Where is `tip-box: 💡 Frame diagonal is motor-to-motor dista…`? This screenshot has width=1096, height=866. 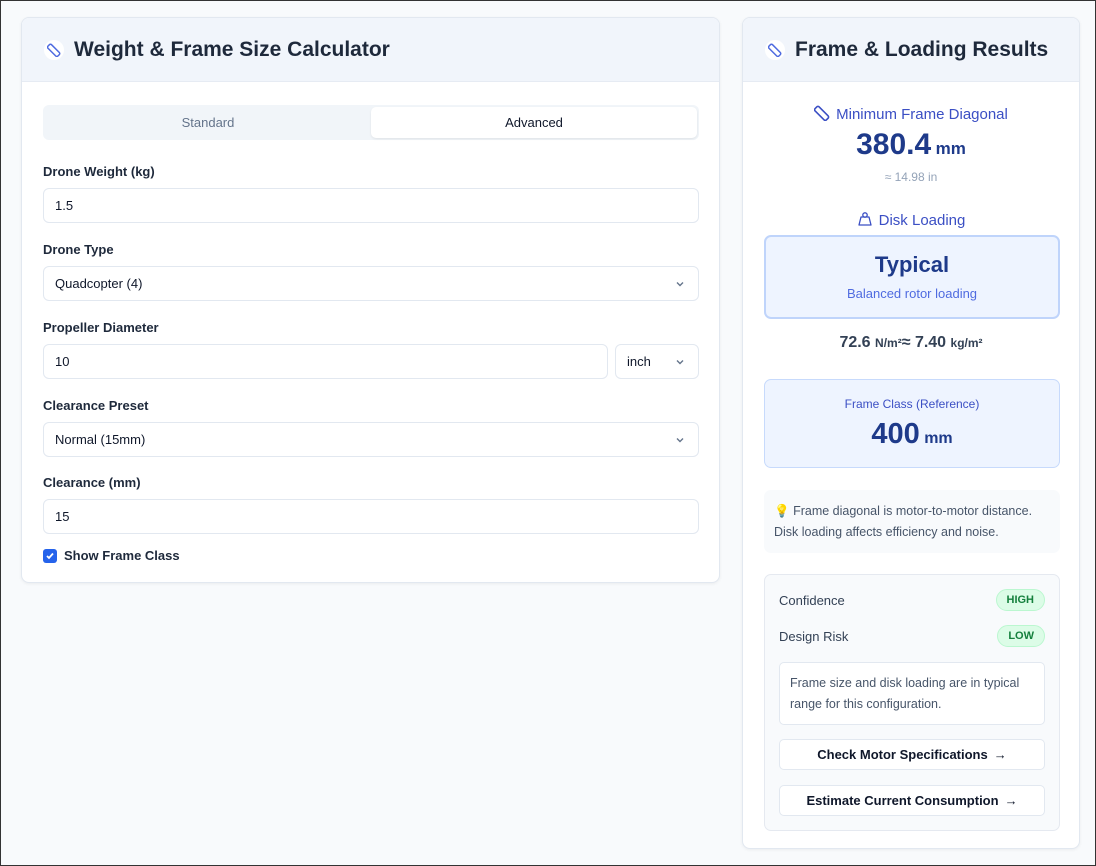 tip-box: 💡 Frame diagonal is motor-to-motor dista… is located at coordinates (912, 521).